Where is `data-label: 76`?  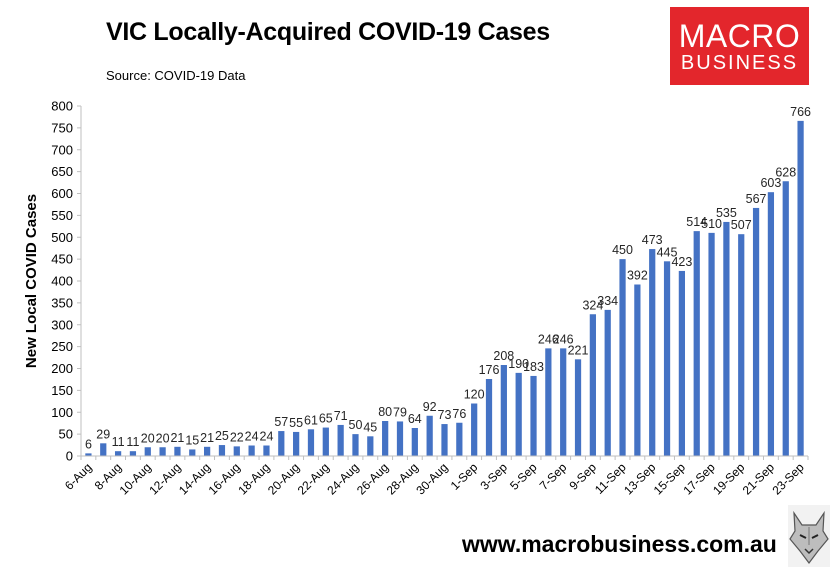
data-label: 76 is located at coordinates (459, 414).